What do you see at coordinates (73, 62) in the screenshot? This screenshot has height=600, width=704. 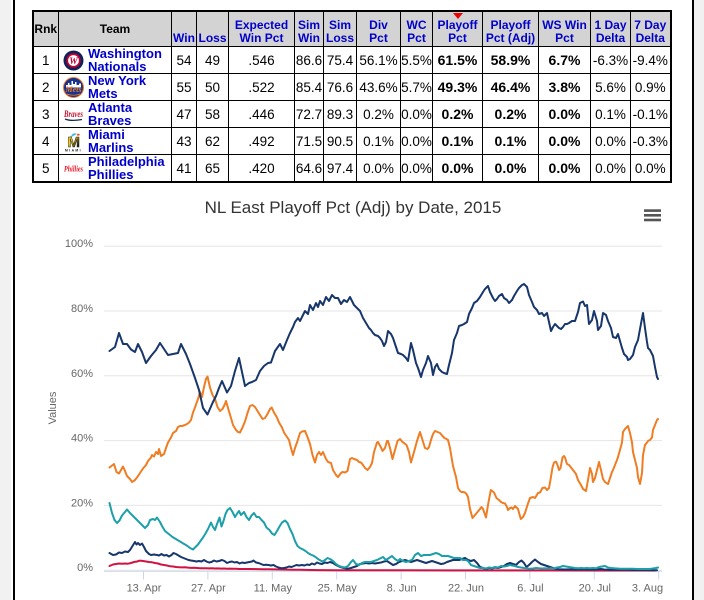 I see `svg-text: W` at bounding box center [73, 62].